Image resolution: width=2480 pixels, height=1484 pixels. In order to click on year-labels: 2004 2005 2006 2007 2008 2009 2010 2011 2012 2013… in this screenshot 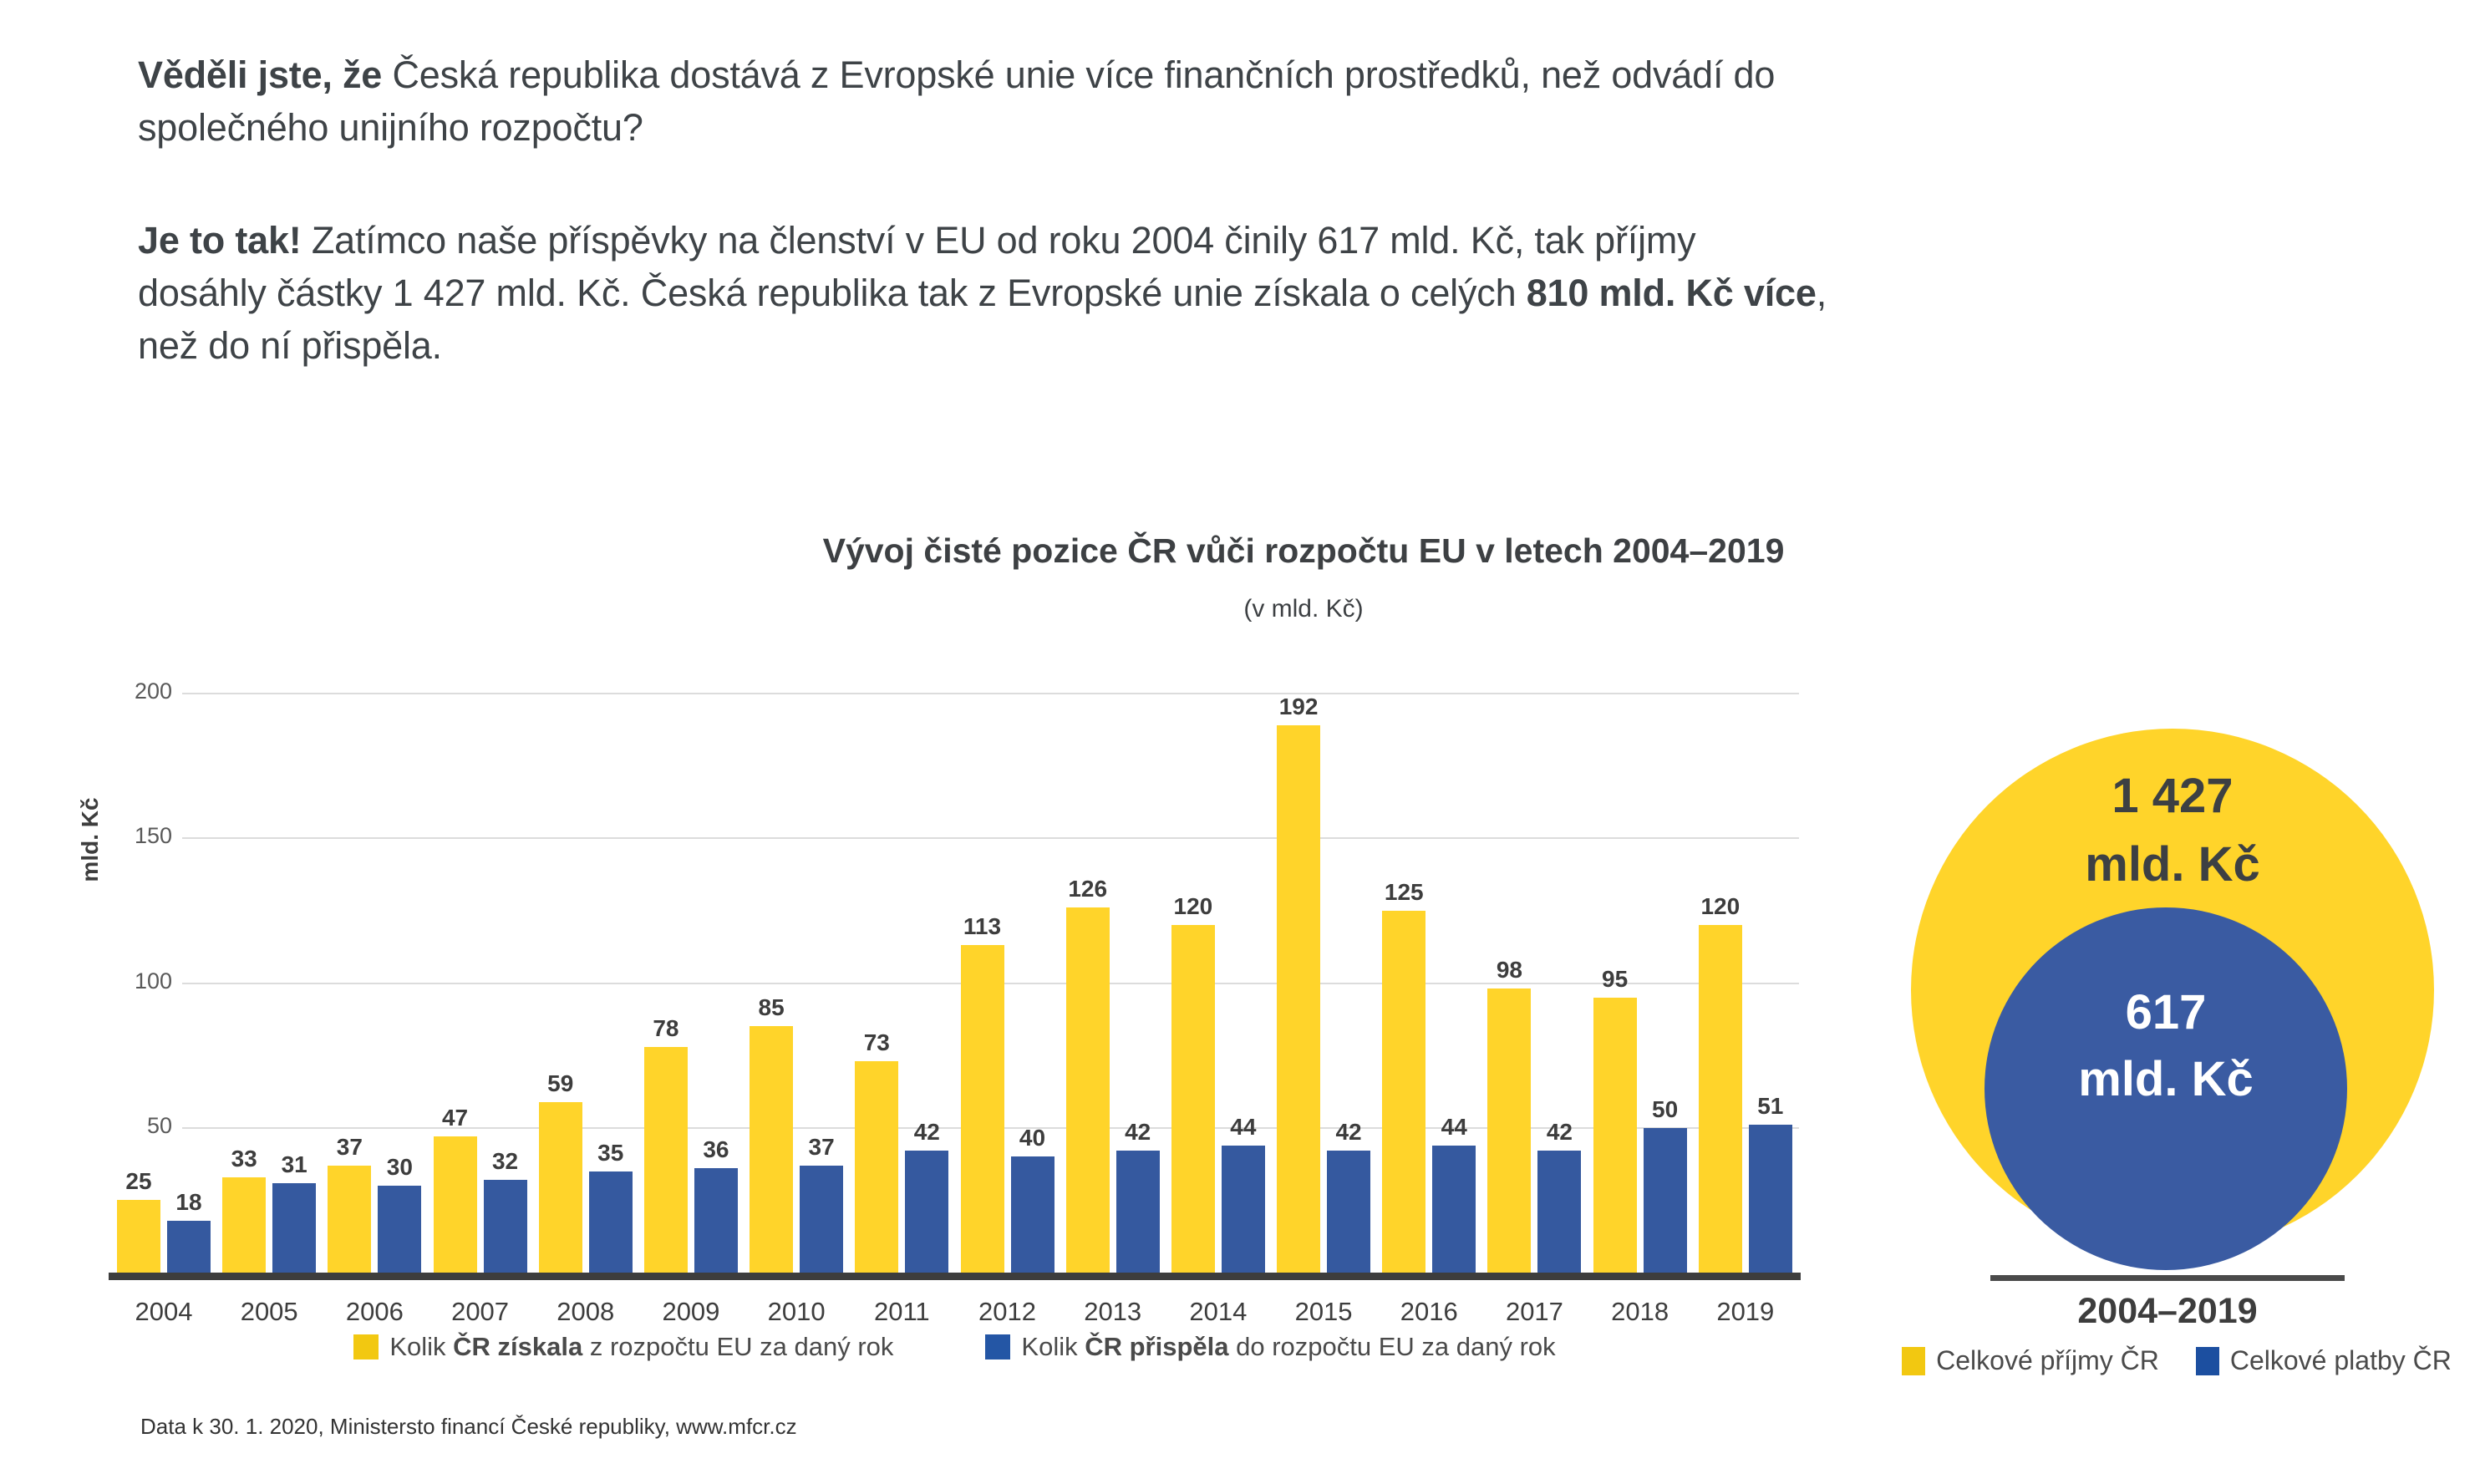, I will do `click(955, 1312)`.